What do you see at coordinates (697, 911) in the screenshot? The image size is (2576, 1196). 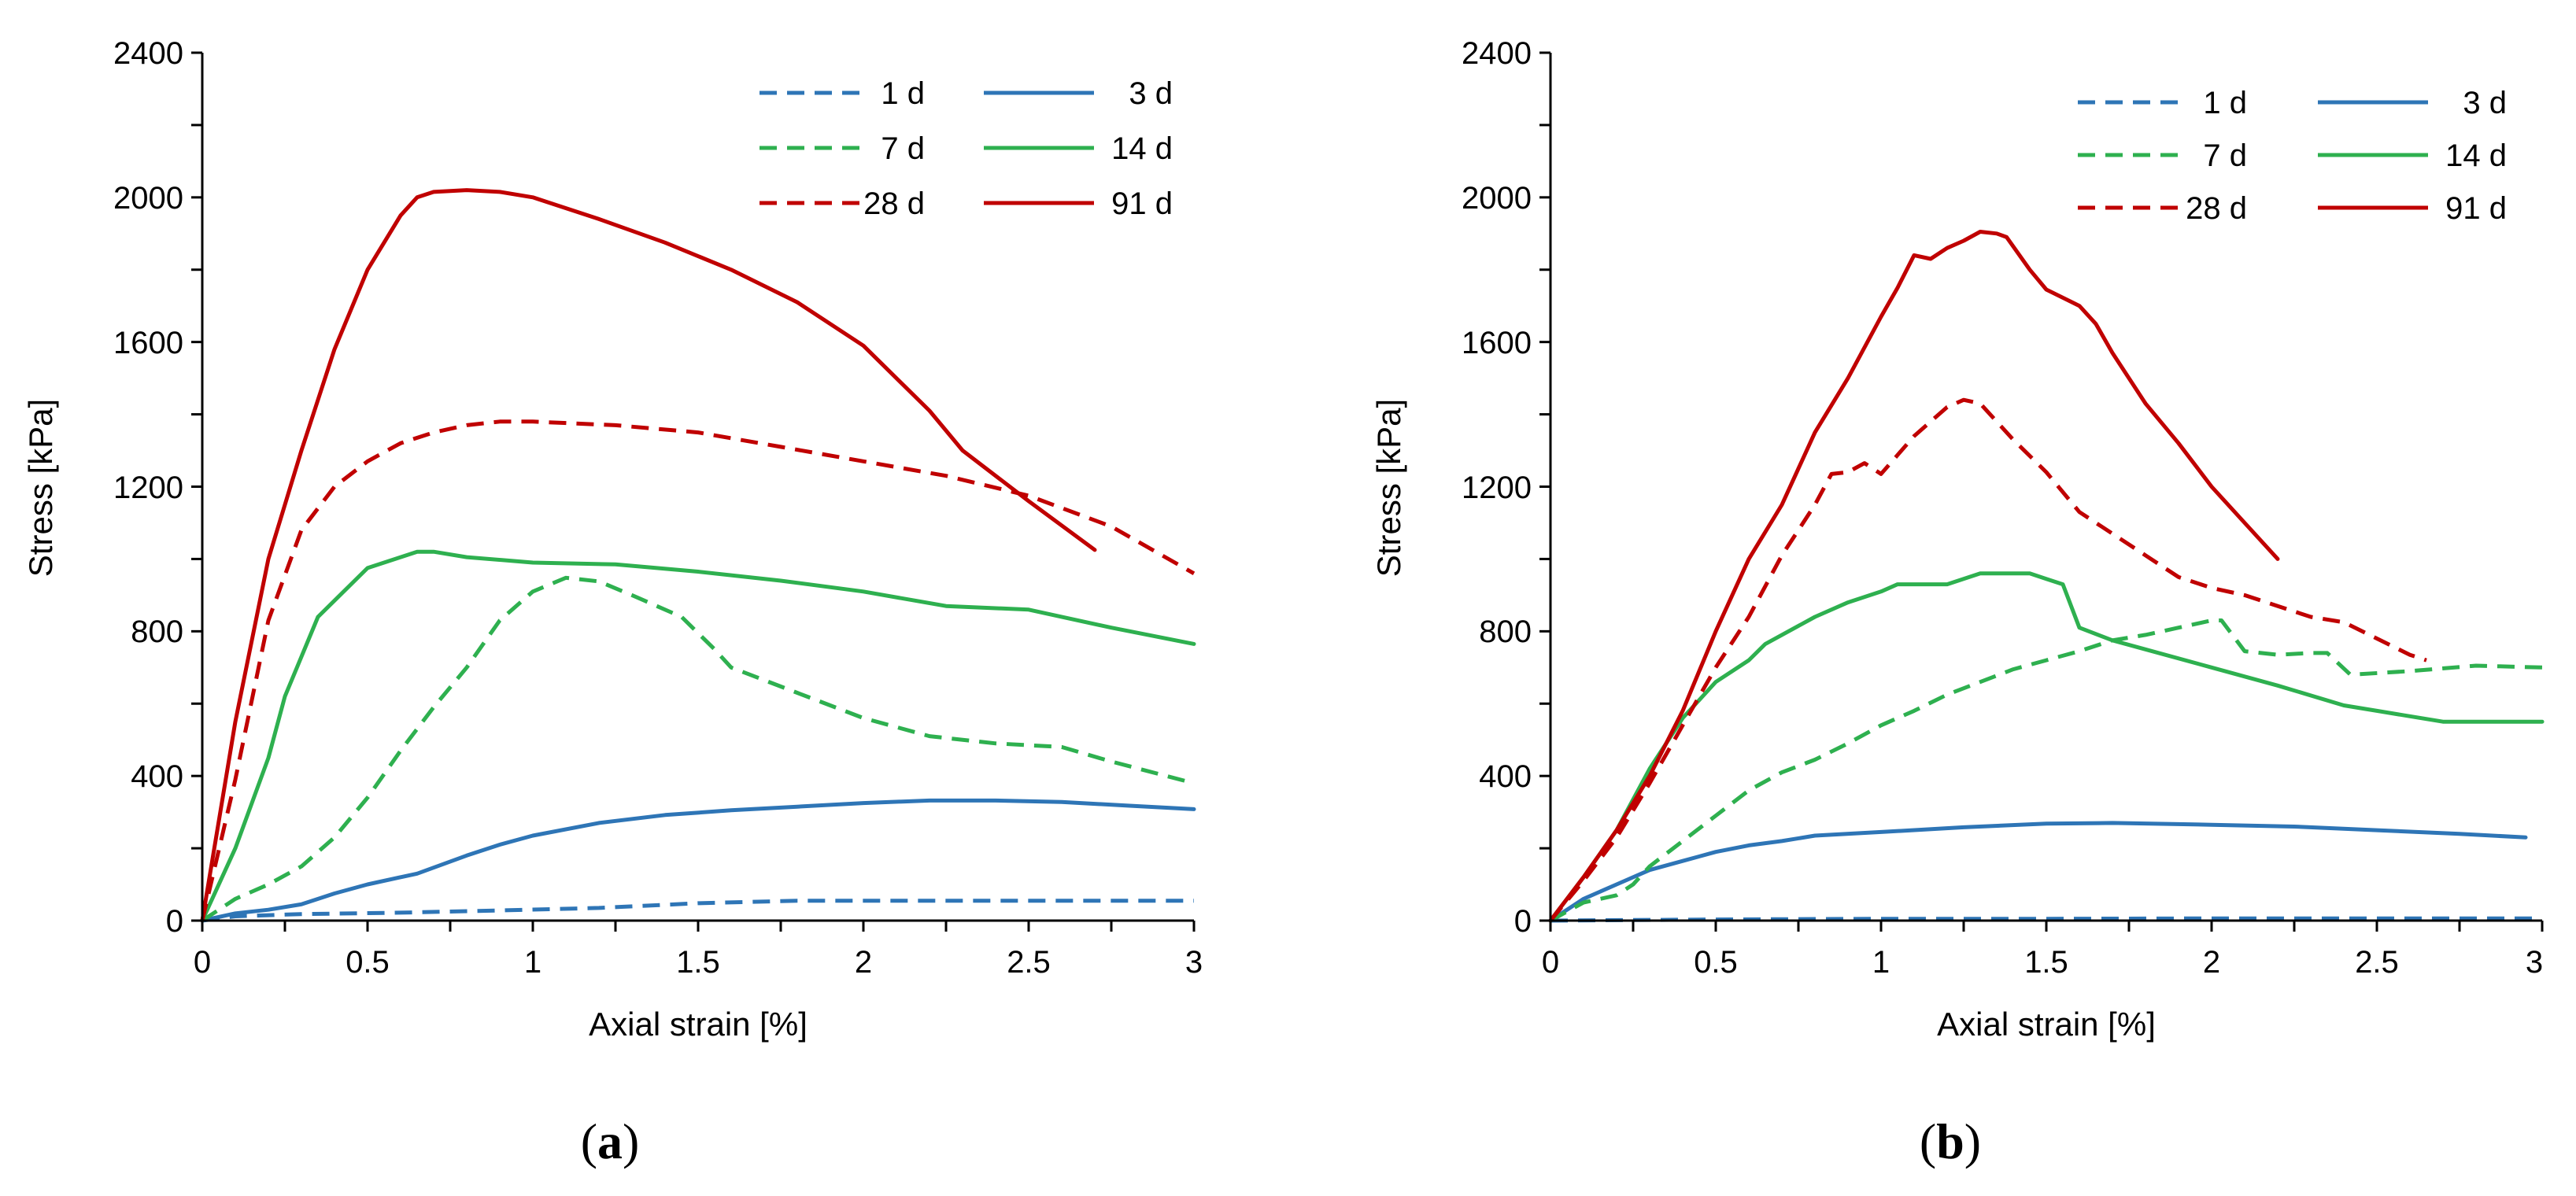 I see `series-line-1d` at bounding box center [697, 911].